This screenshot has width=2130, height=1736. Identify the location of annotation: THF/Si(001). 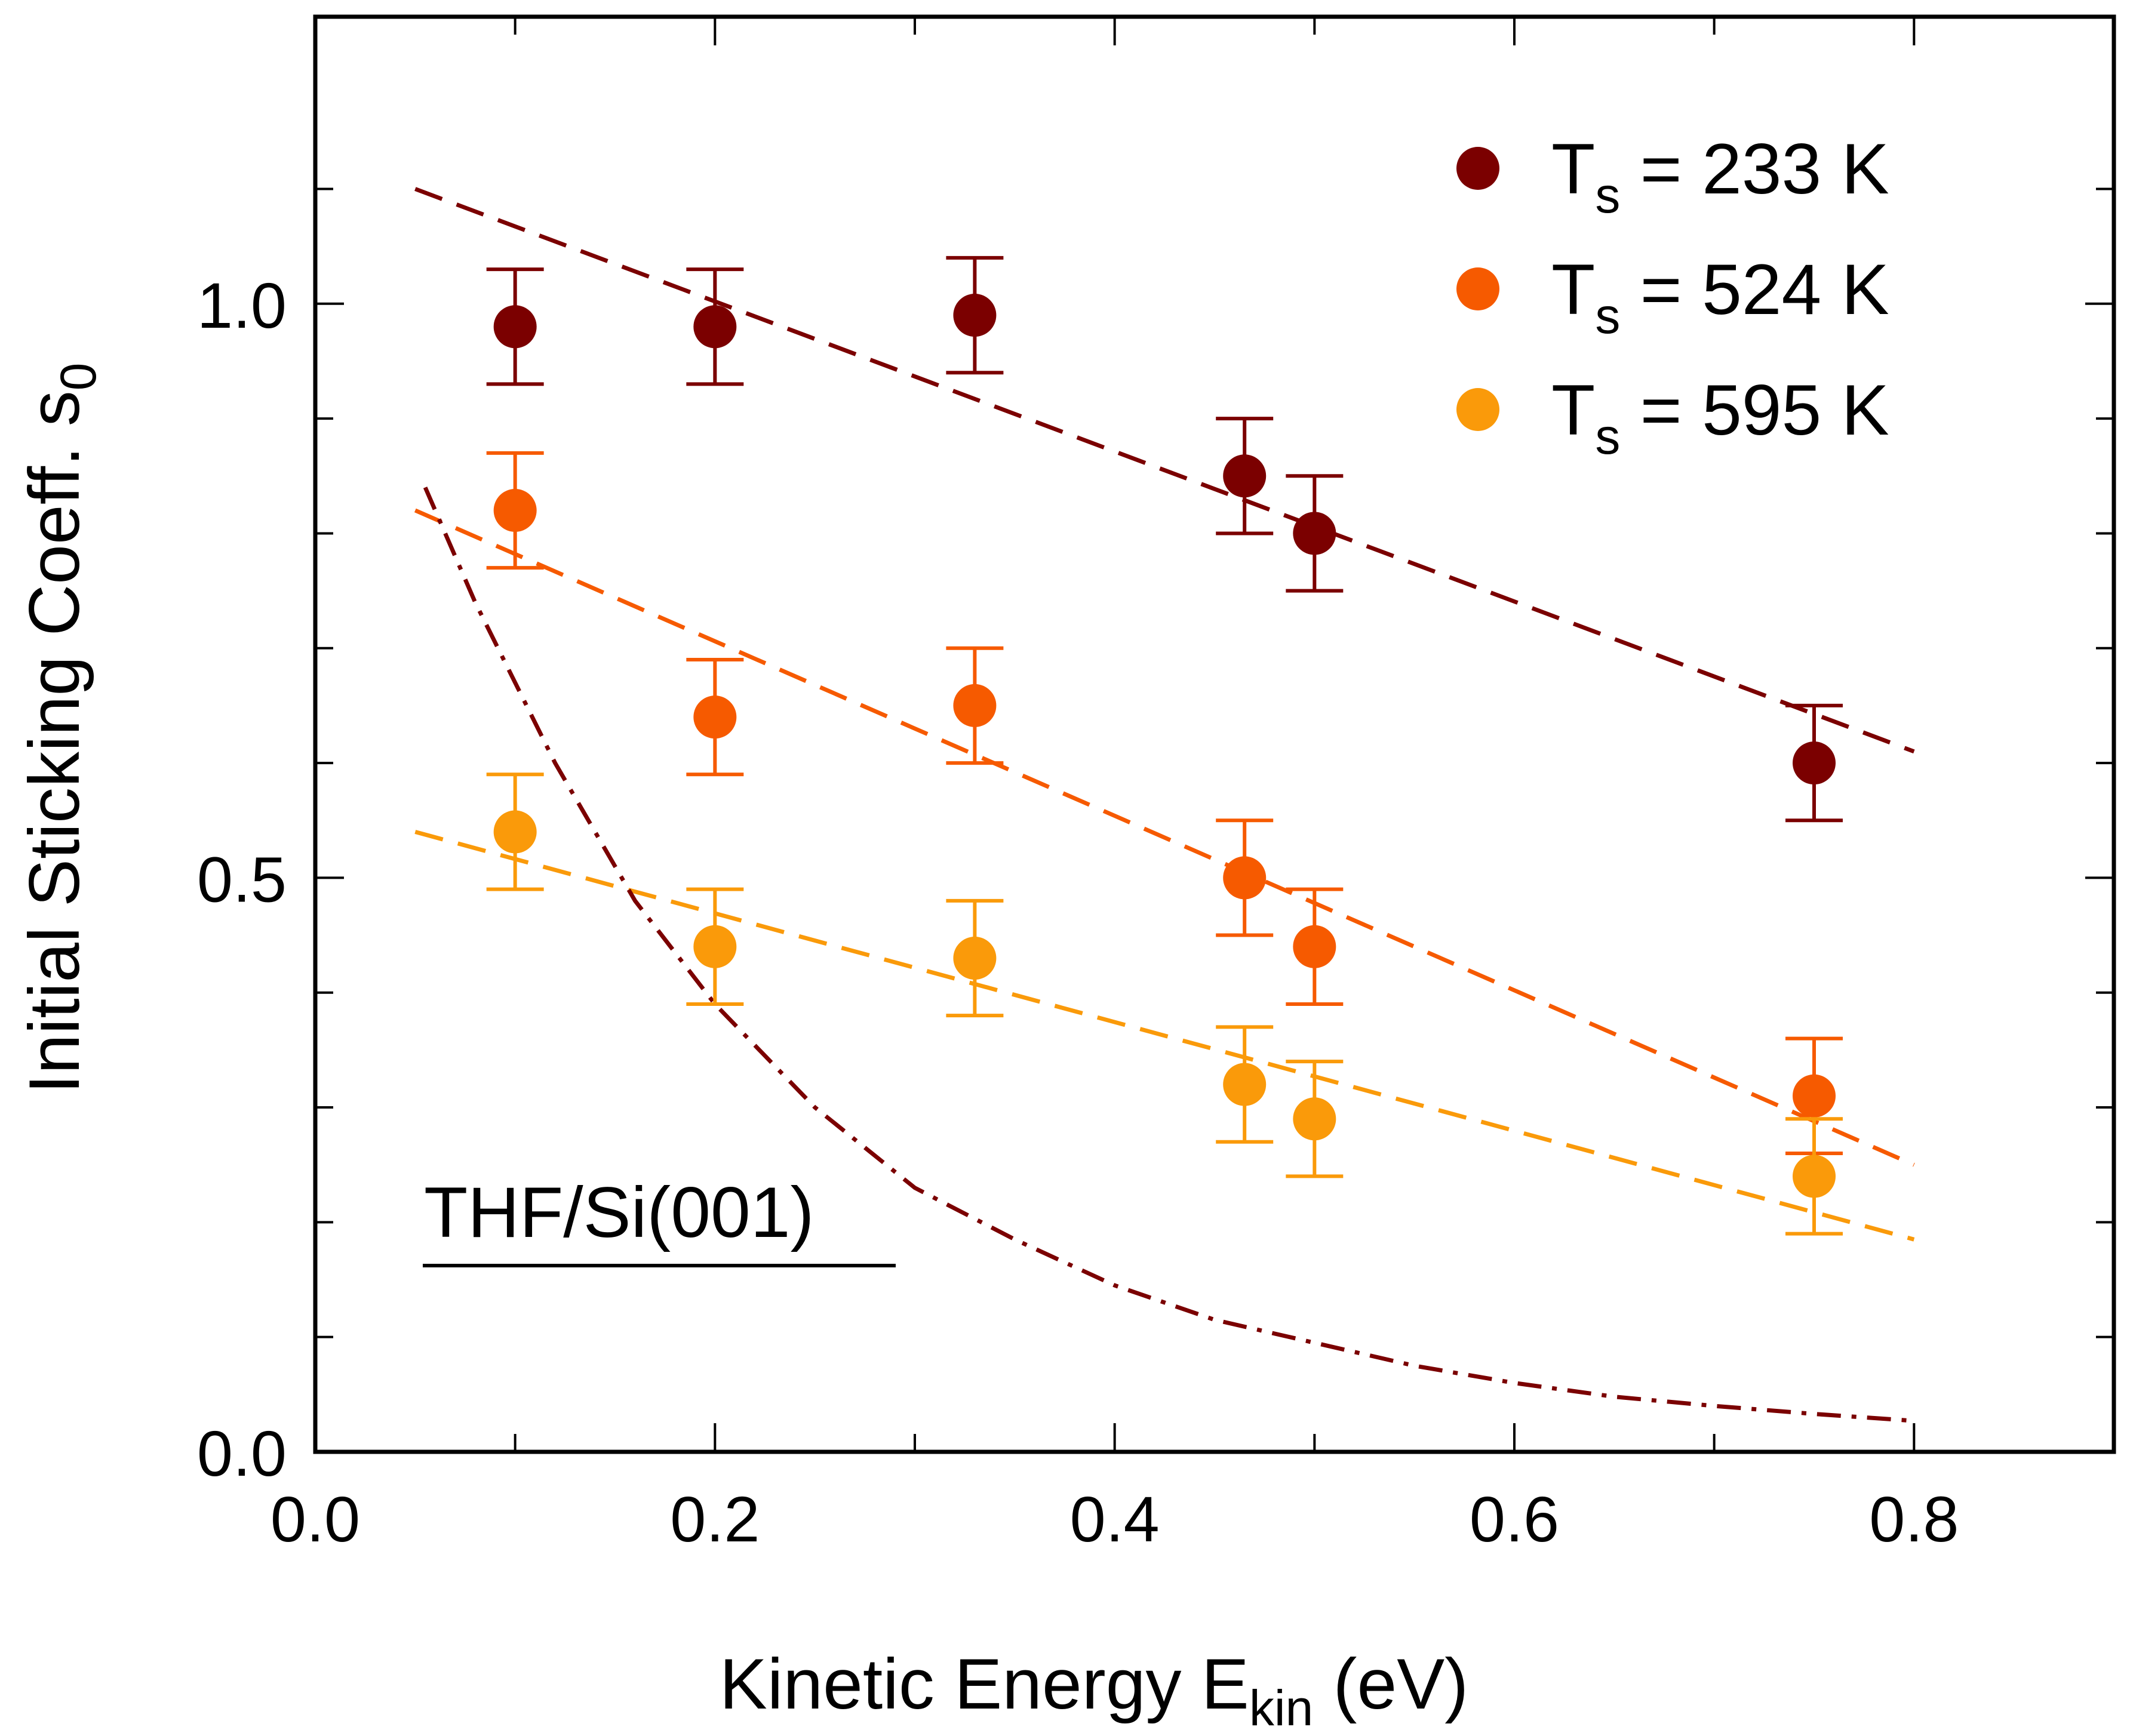
(659, 1219).